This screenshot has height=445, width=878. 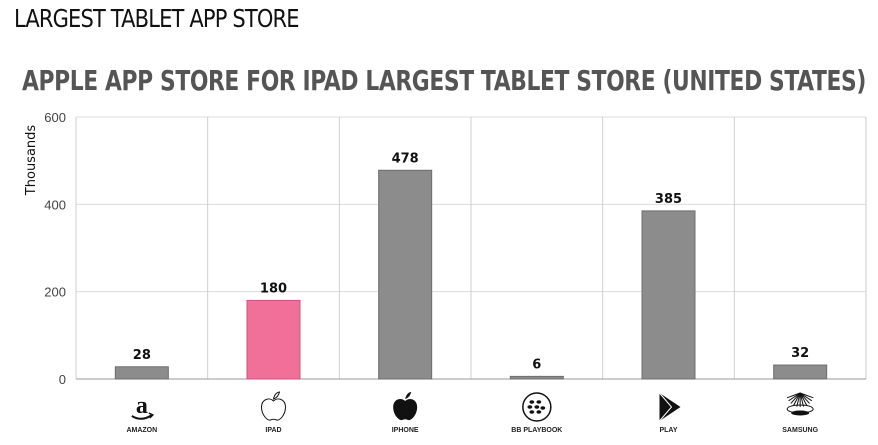 I want to click on blackberry-ring, so click(x=537, y=407).